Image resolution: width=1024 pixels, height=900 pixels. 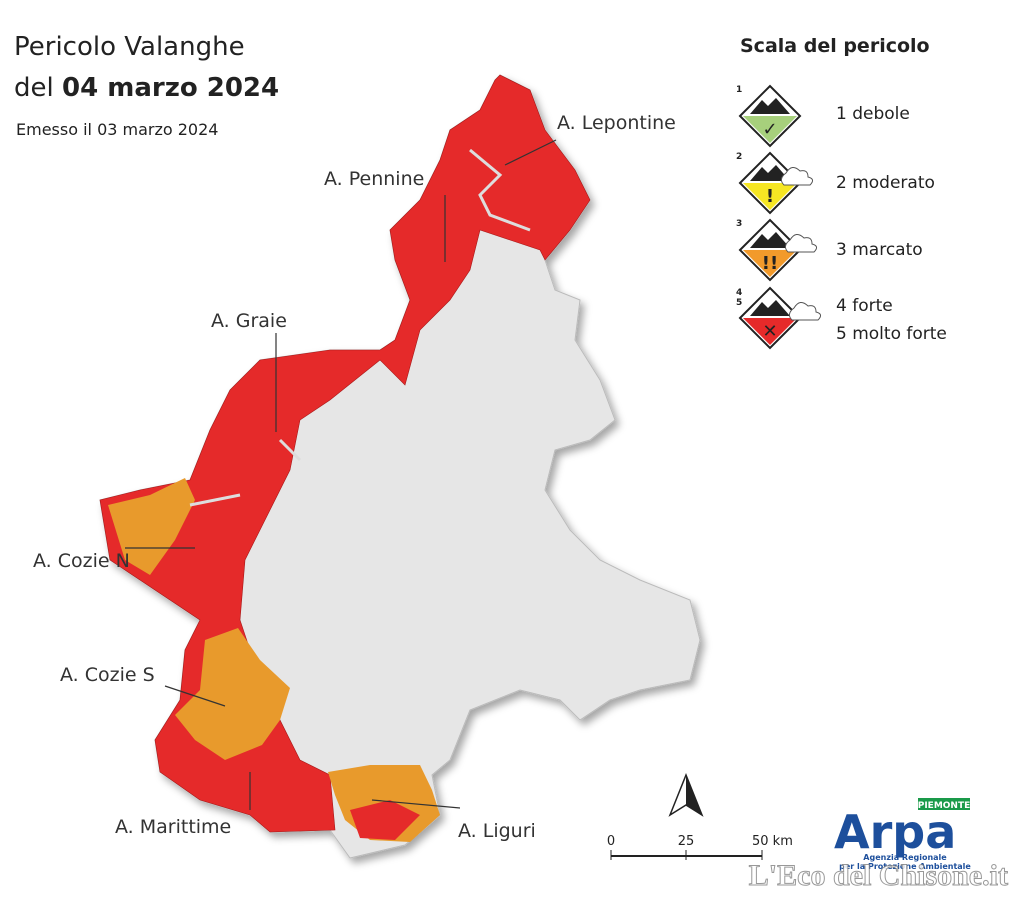 I want to click on scale-label: 25, so click(x=686, y=841).